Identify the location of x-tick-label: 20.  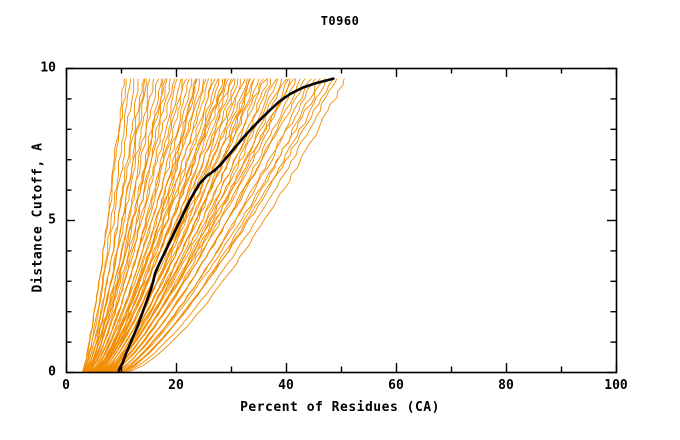
(176, 385).